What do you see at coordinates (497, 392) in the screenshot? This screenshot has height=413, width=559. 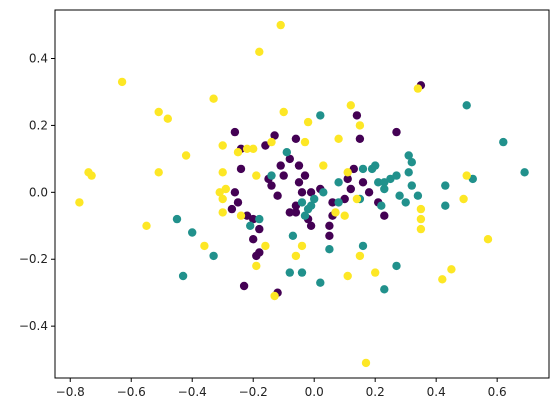 I see `x-tick-label: 0.6` at bounding box center [497, 392].